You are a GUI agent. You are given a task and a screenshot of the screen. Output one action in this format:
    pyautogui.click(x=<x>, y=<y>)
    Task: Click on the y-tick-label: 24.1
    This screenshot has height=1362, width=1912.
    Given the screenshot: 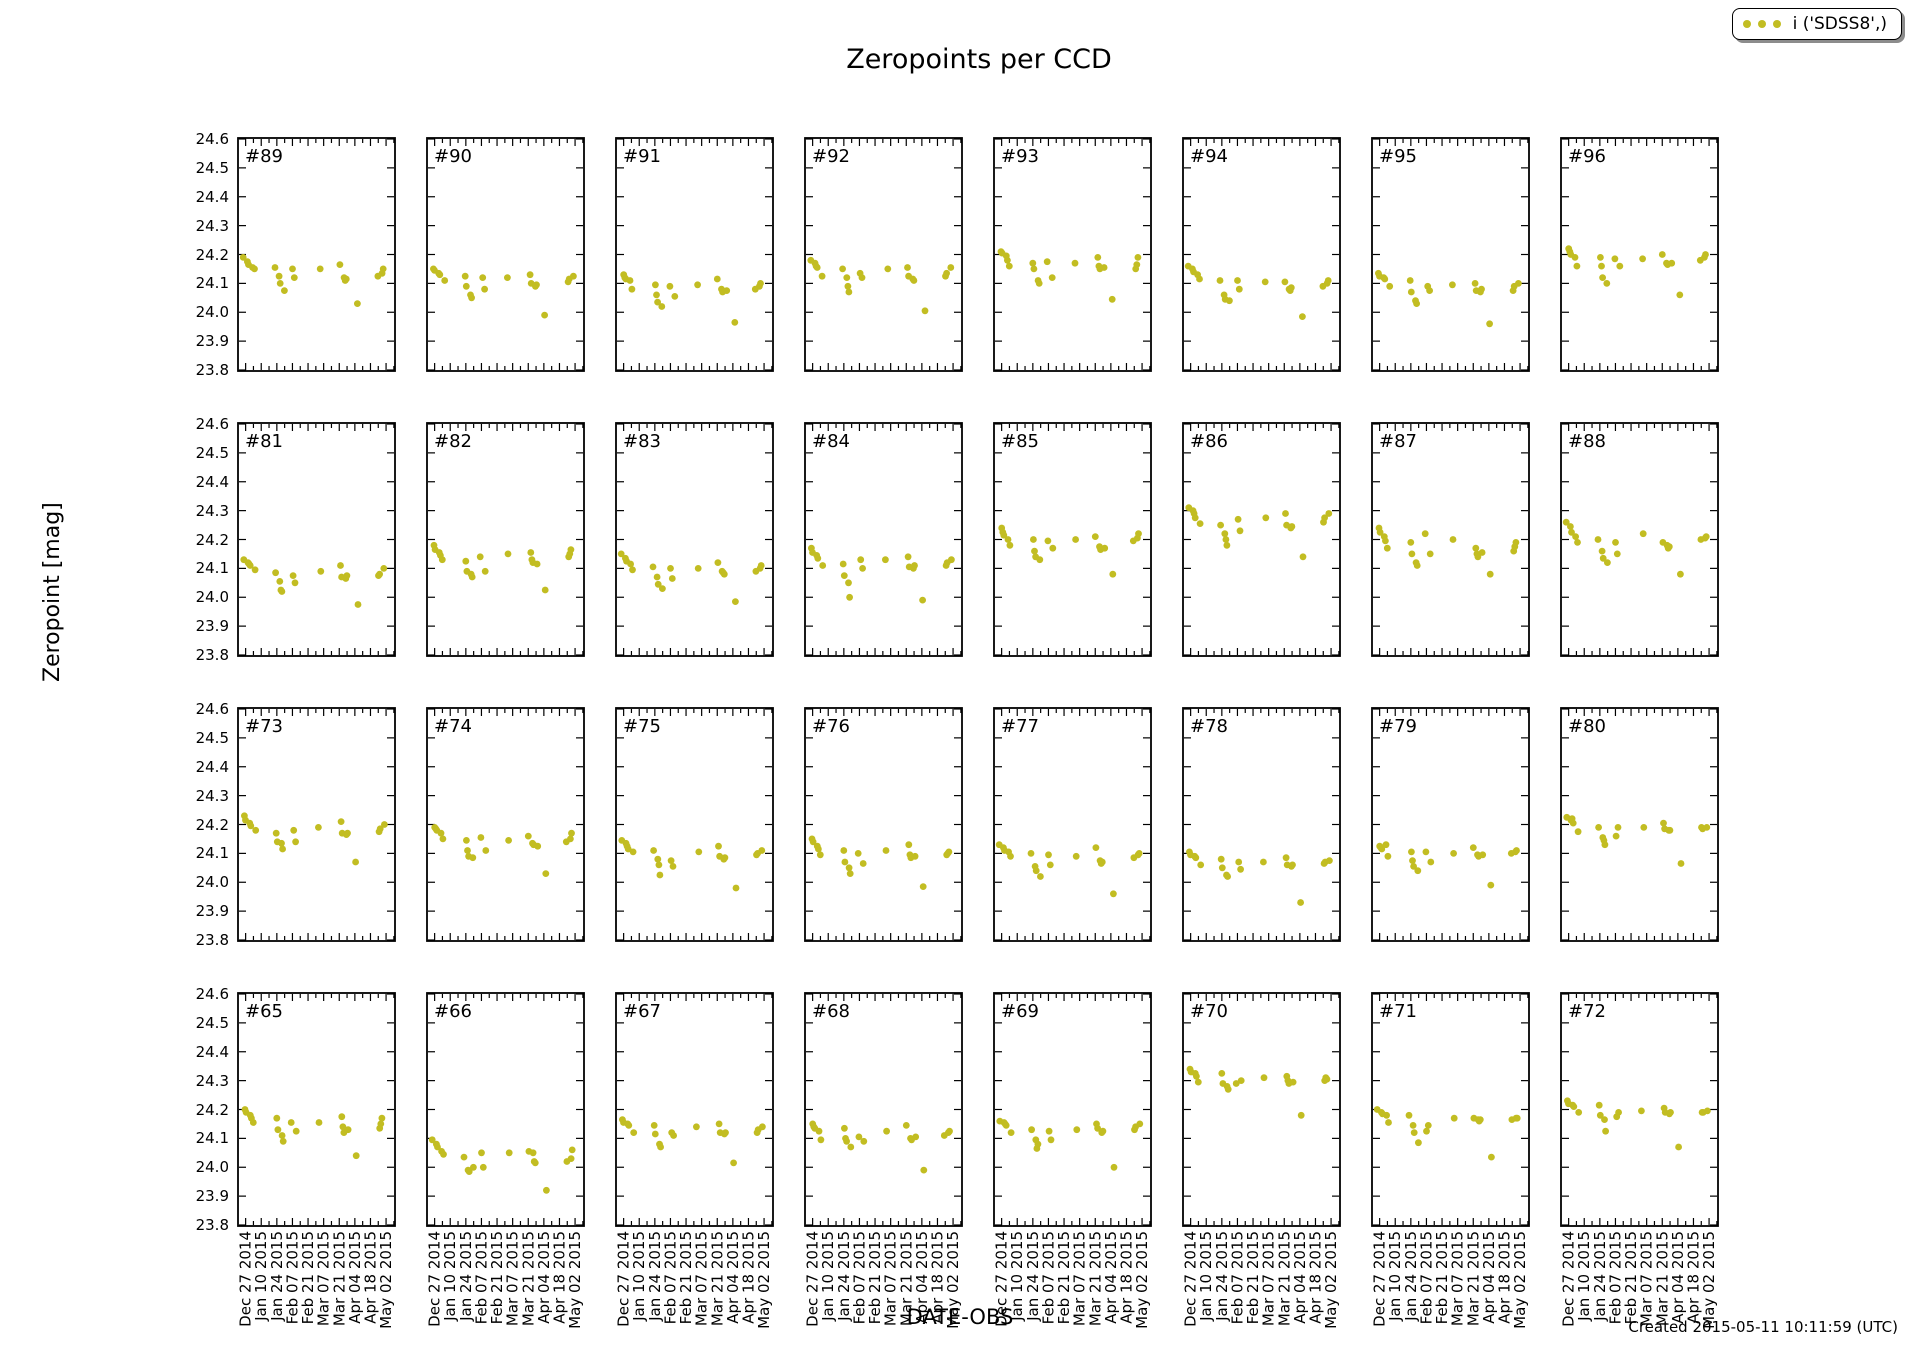 What is the action you would take?
    pyautogui.click(x=212, y=568)
    